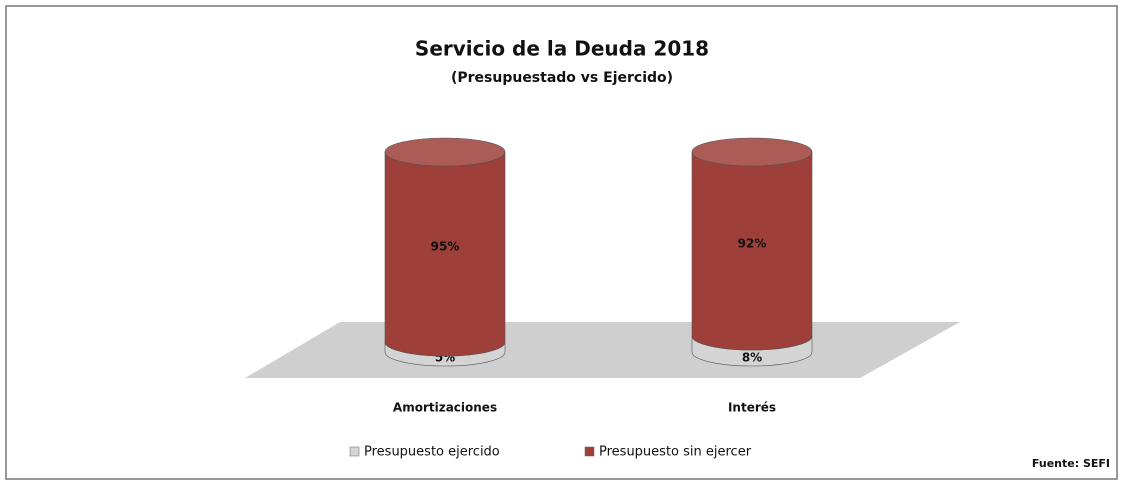 This screenshot has width=1123, height=485. Describe the element at coordinates (445, 247) in the screenshot. I see `data-label: 95%` at that location.